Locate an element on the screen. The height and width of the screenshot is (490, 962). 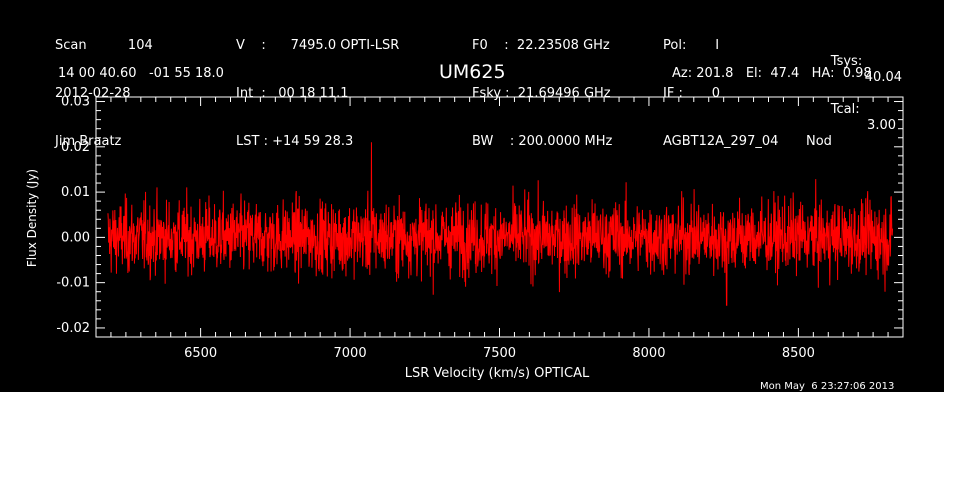
header-f0: F0 : 22.23508 GHz is located at coordinates (541, 45).